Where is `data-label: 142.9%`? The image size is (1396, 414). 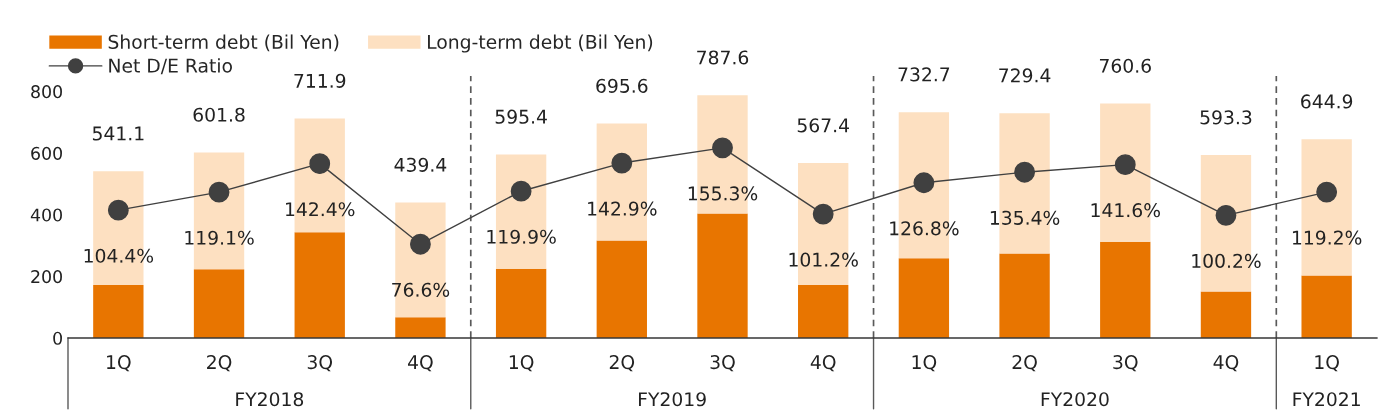
data-label: 142.9% is located at coordinates (622, 208).